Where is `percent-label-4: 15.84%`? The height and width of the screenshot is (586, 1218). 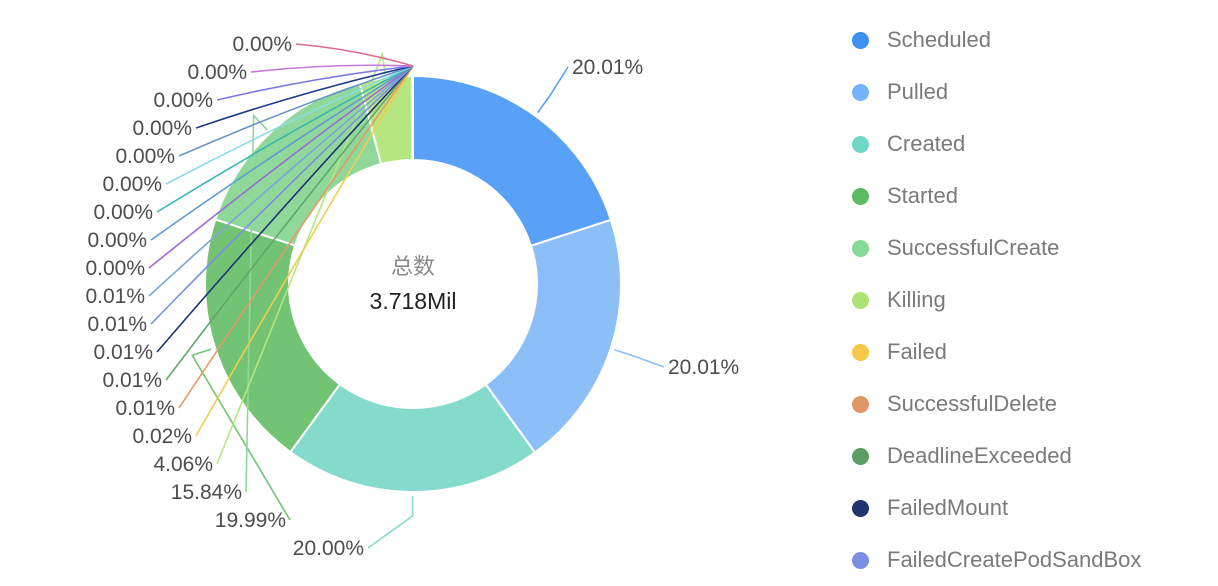 percent-label-4: 15.84% is located at coordinates (206, 492).